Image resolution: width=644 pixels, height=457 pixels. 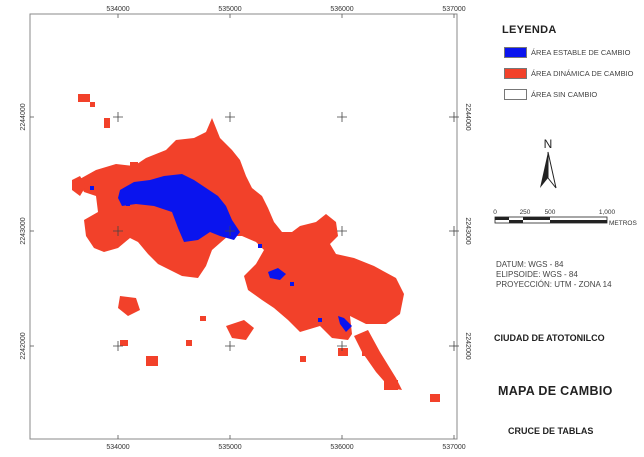 I want to click on legend-label-dynamic: ÁREA DINÁMICA DE CAMBIO, so click(x=582, y=73).